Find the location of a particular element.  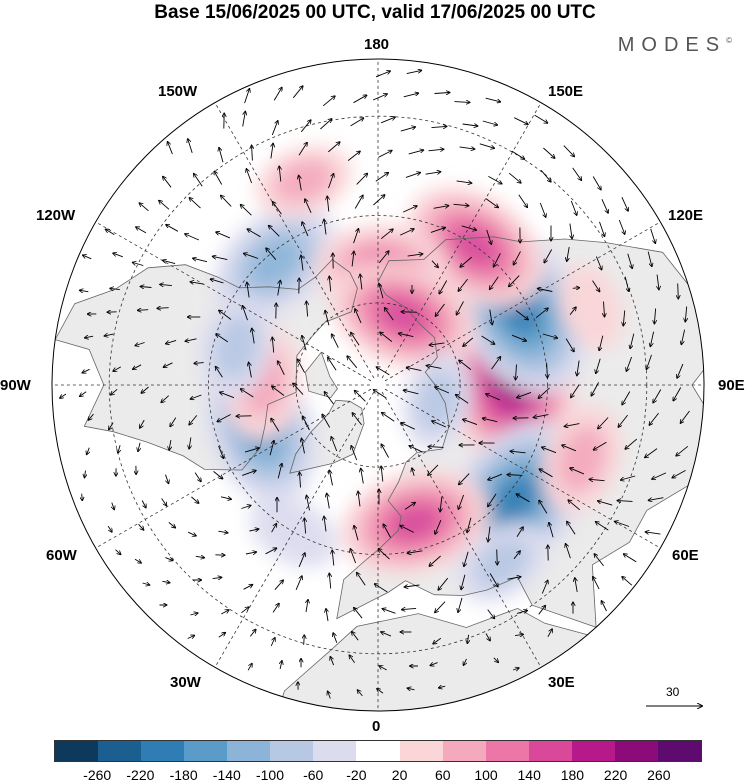

longitude-label-120w: 120W is located at coordinates (56, 215).